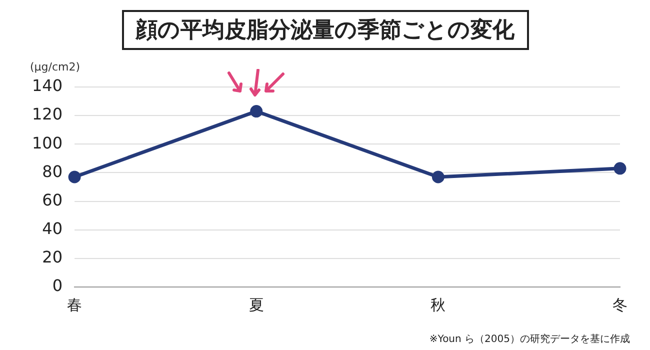 The height and width of the screenshot is (350, 650). I want to click on y-tick-label: 40, so click(52, 228).